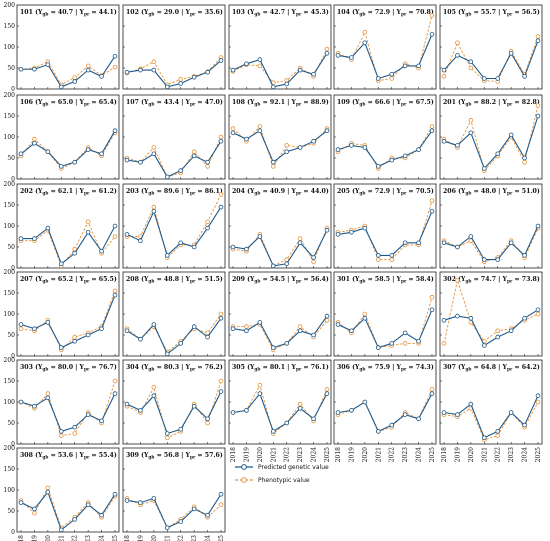 The width and height of the screenshot is (550, 541). I want to click on panel-309: 309 (Ygb = 56.8 | Ypr = 57.6), so click(174, 490).